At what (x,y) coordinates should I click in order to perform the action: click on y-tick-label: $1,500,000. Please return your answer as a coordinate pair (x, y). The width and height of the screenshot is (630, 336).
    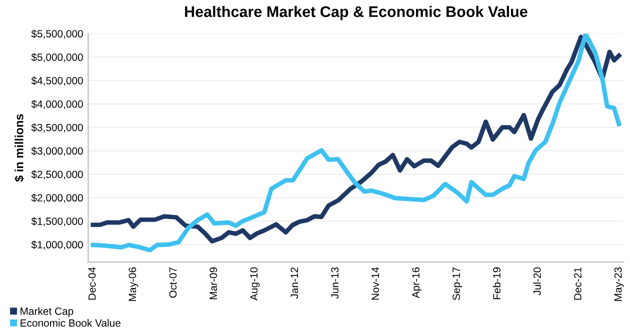
    Looking at the image, I should click on (57, 221).